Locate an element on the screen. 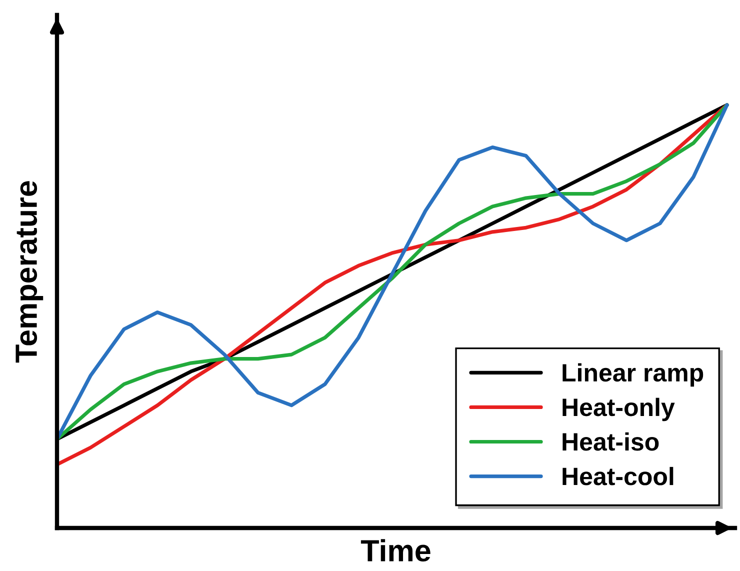 This screenshot has width=740, height=571. x-axis-title: Time is located at coordinates (395, 550).